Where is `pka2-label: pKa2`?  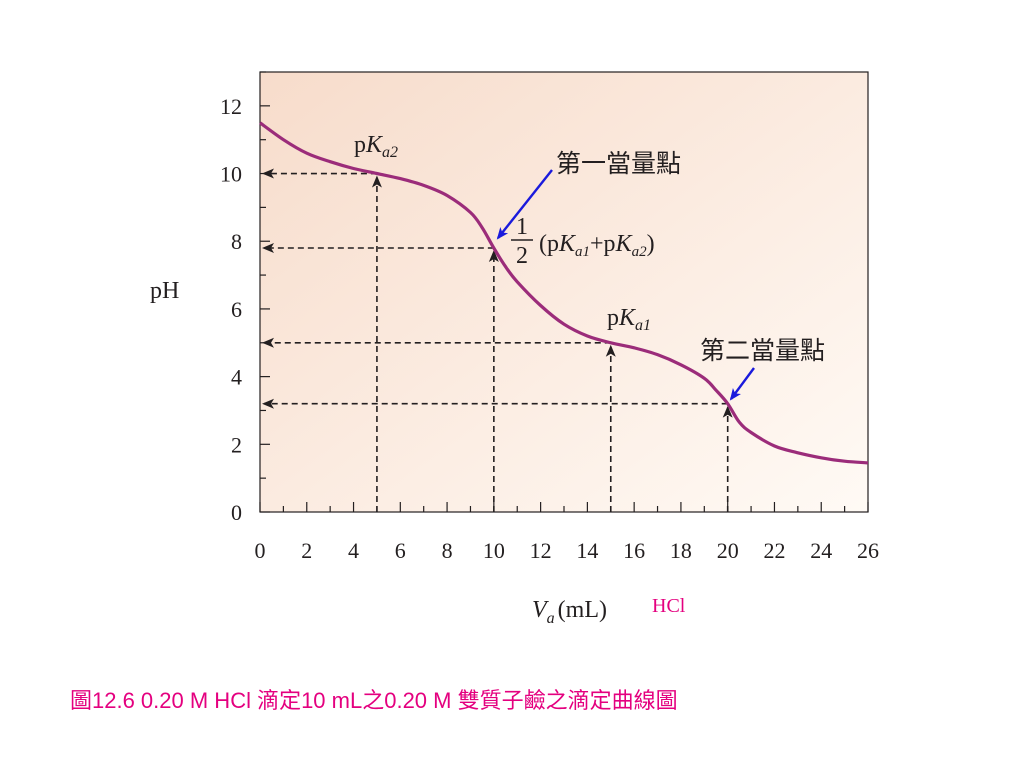 pka2-label: pKa2 is located at coordinates (376, 146).